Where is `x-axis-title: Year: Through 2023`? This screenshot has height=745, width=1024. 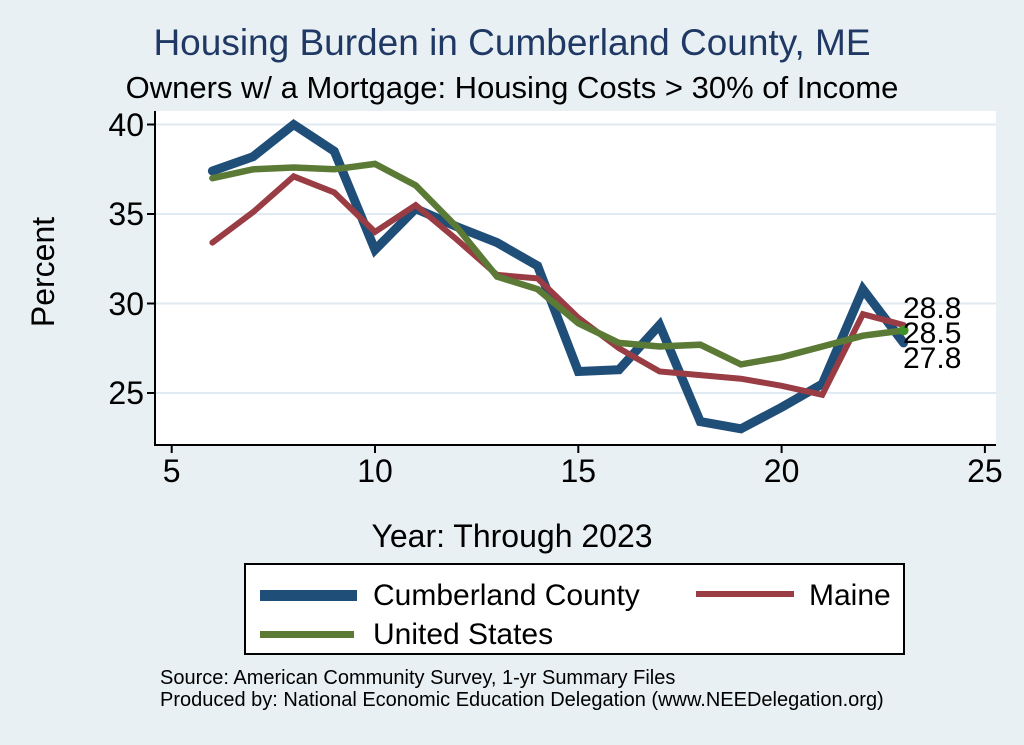 x-axis-title: Year: Through 2023 is located at coordinates (512, 536).